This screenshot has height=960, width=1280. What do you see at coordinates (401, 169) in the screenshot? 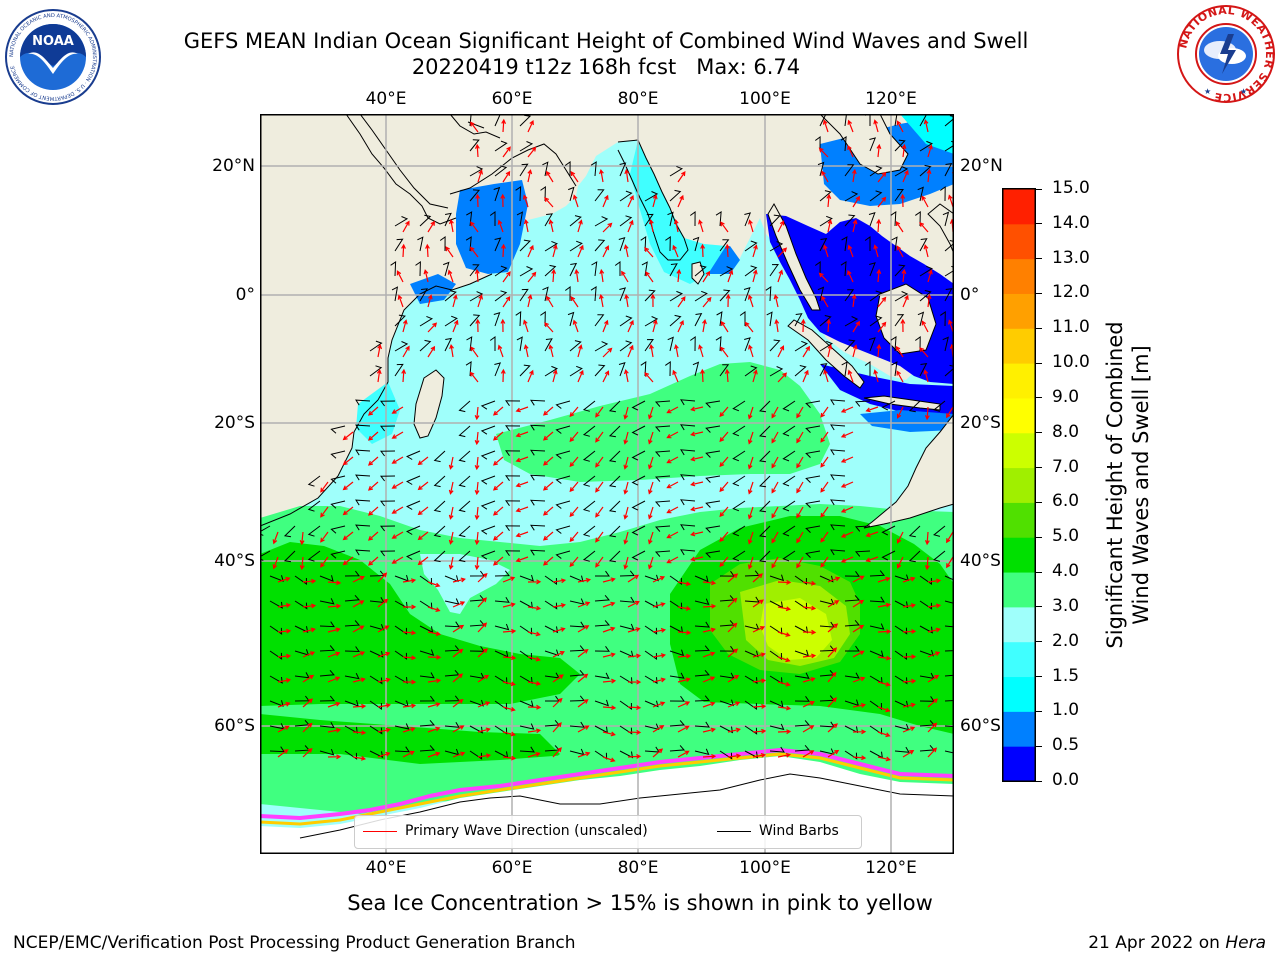
I see `red-sea-coast` at bounding box center [401, 169].